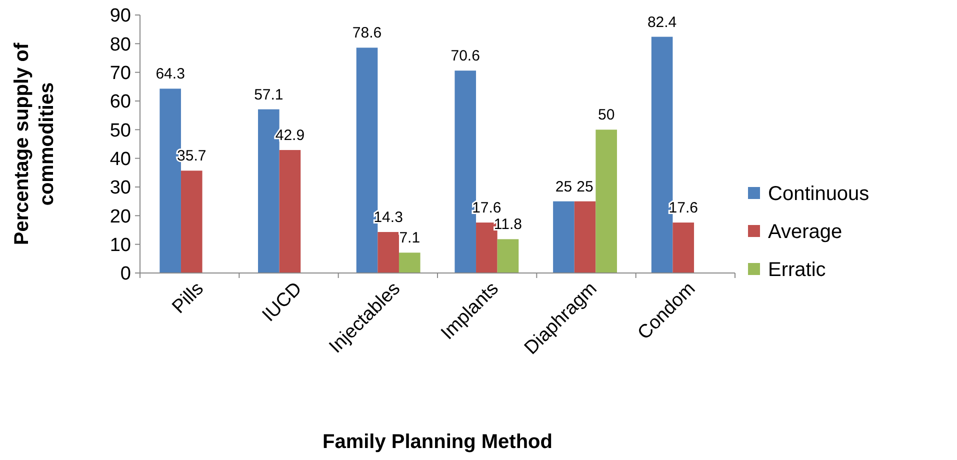  I want to click on y-tick-label: 70, so click(120, 73).